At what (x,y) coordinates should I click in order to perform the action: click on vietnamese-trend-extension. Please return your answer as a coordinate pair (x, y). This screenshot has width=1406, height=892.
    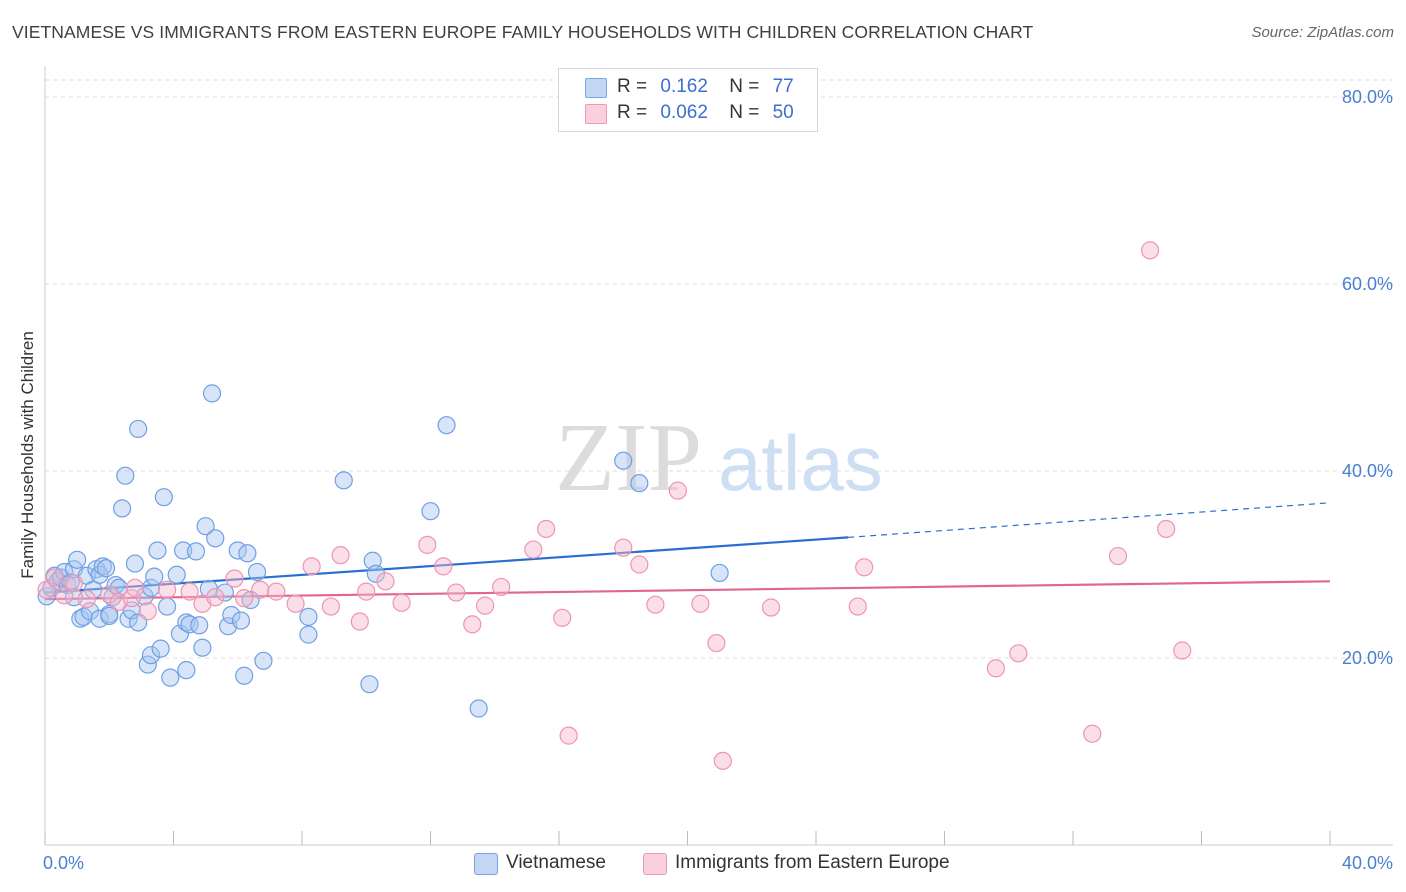
    Looking at the image, I should click on (1089, 520).